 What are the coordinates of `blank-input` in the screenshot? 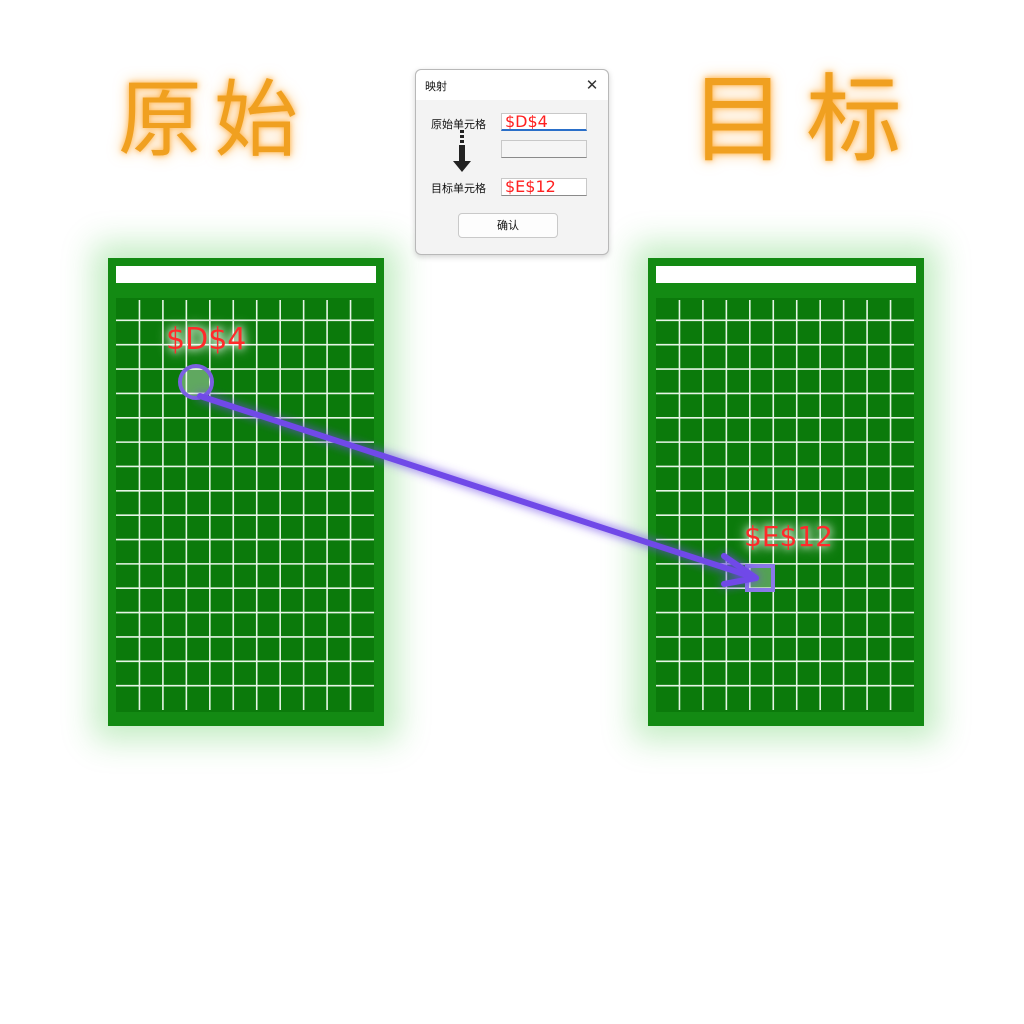 It's located at (544, 149).